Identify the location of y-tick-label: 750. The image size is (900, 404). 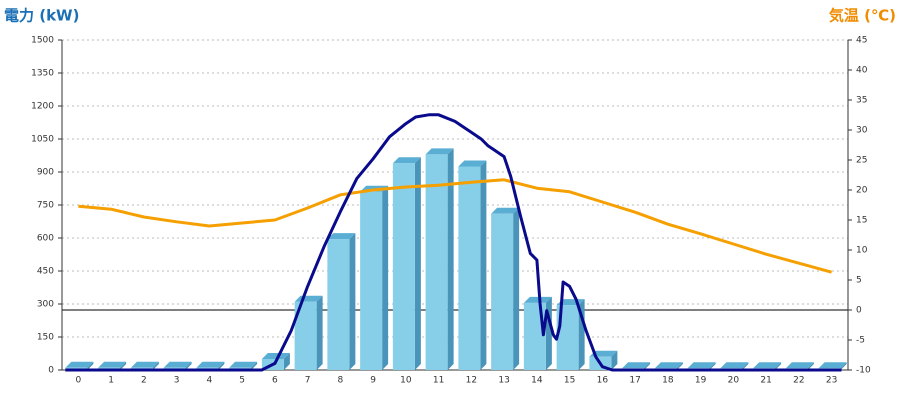
(45, 206).